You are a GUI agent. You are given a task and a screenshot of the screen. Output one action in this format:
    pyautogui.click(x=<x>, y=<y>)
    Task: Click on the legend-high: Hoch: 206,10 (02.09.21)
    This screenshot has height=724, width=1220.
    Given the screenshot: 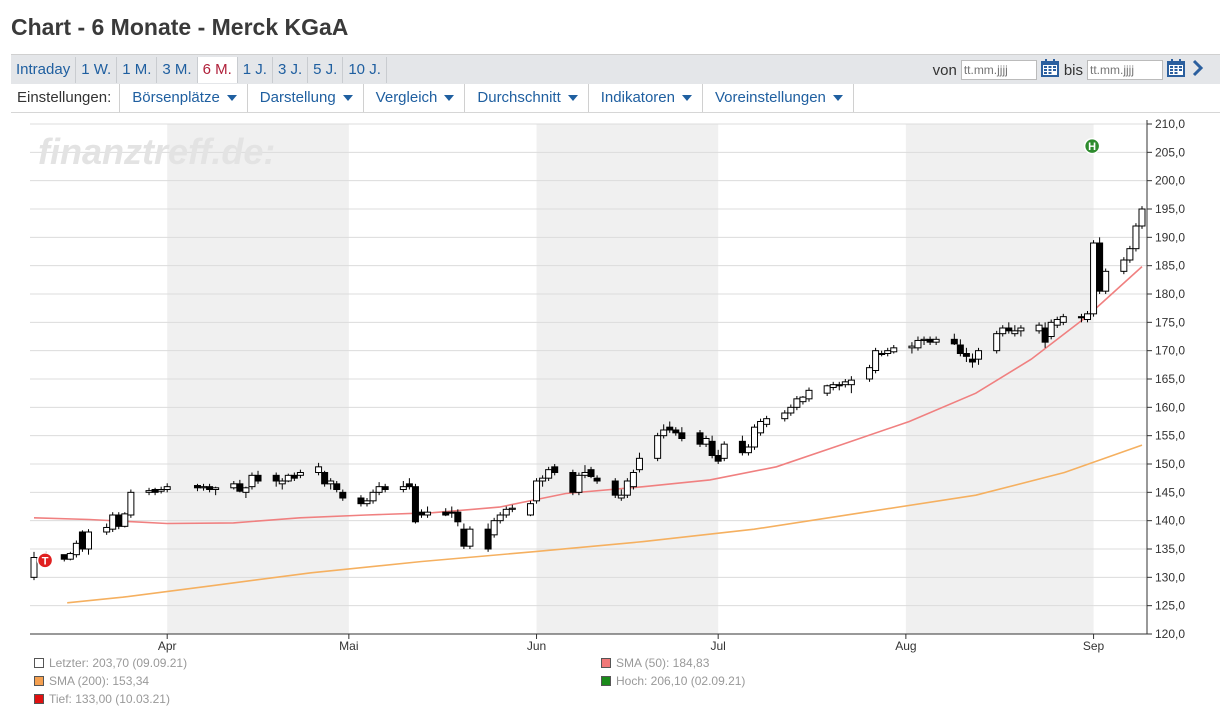 What is the action you would take?
    pyautogui.click(x=673, y=681)
    